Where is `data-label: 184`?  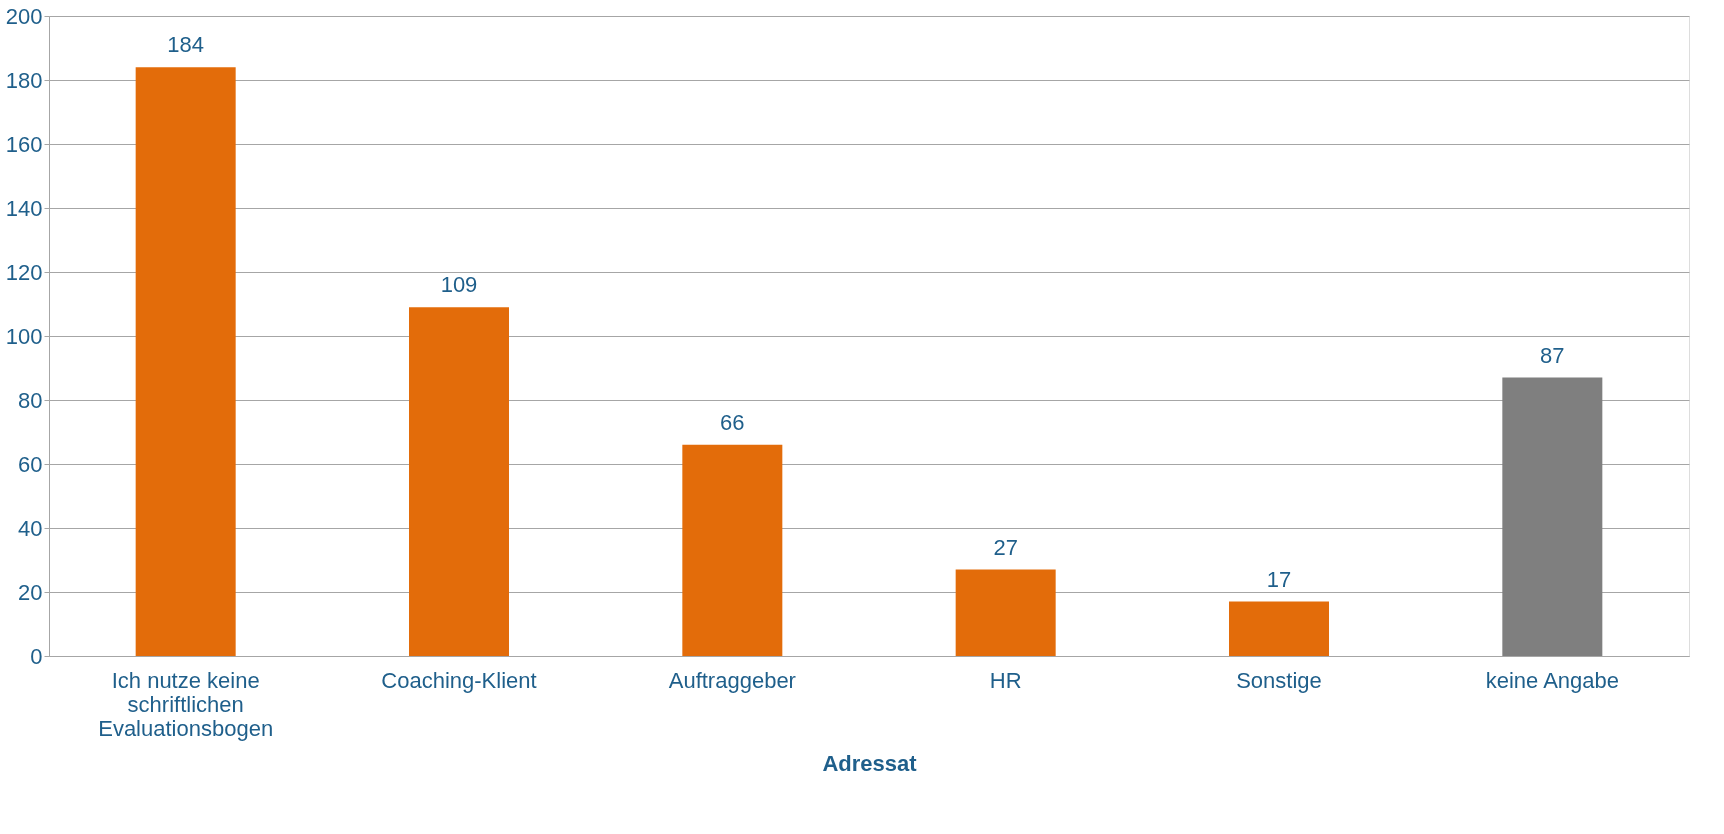
data-label: 184 is located at coordinates (186, 45).